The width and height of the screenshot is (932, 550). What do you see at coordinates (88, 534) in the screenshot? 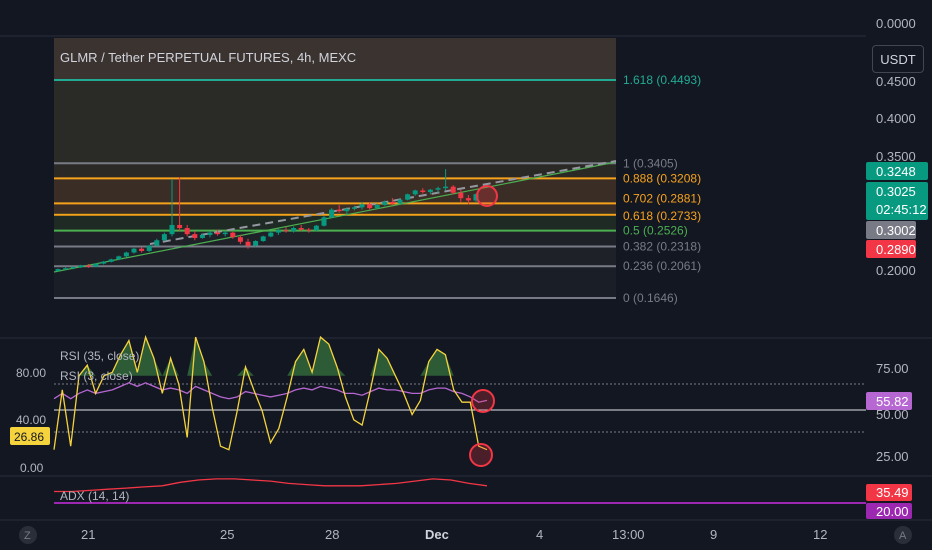
I see `time-tick: 21` at bounding box center [88, 534].